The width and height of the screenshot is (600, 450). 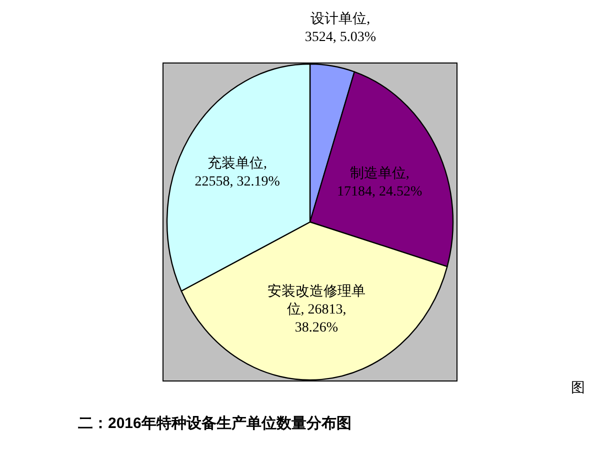 I want to click on slice-label: 充装单位, 22558, 32.19%, so click(x=237, y=173).